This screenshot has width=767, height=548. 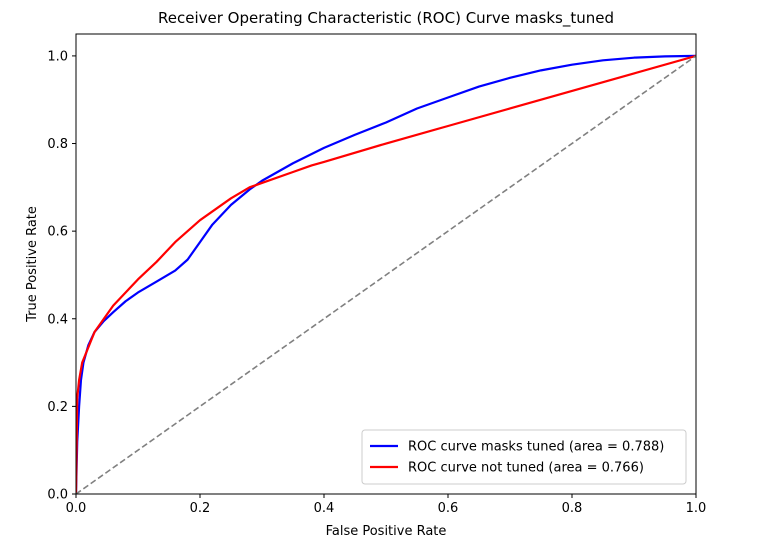 What do you see at coordinates (57, 56) in the screenshot?
I see `y-tick-label: 1.0` at bounding box center [57, 56].